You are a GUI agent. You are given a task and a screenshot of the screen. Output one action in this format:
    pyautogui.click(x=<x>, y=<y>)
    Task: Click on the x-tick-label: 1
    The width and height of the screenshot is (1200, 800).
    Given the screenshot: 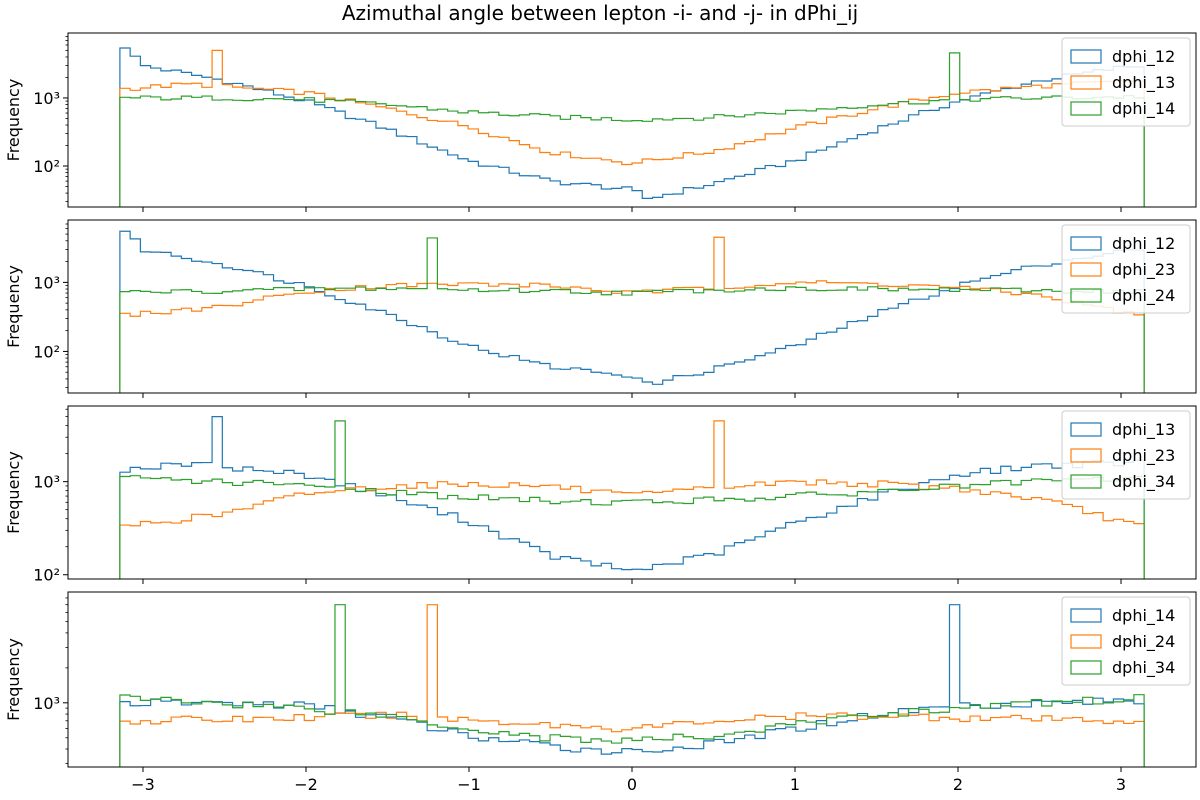 What is the action you would take?
    pyautogui.click(x=795, y=784)
    